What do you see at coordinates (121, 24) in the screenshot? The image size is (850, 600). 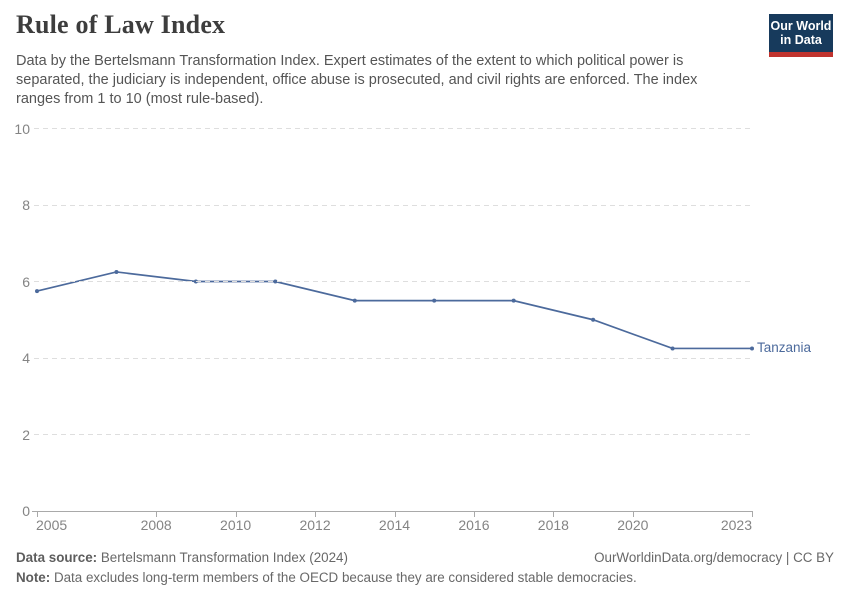 I see `page-title: Rule of Law Index` at bounding box center [121, 24].